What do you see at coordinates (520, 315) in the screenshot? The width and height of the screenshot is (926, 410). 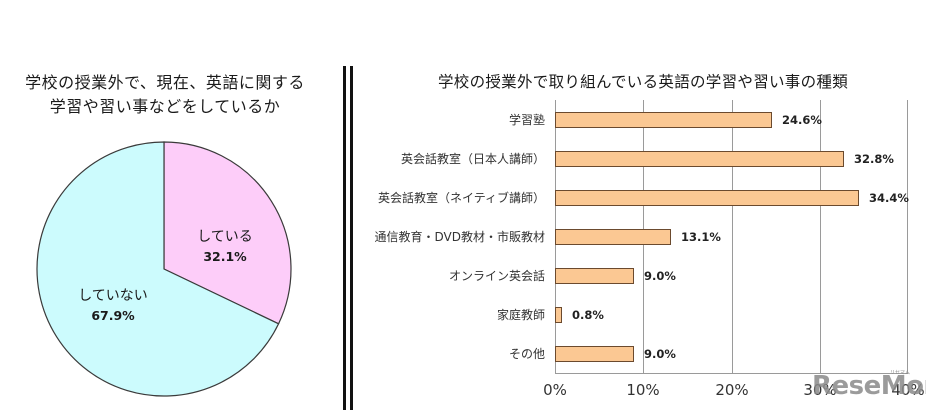 I see `category-label: 家庭教師` at bounding box center [520, 315].